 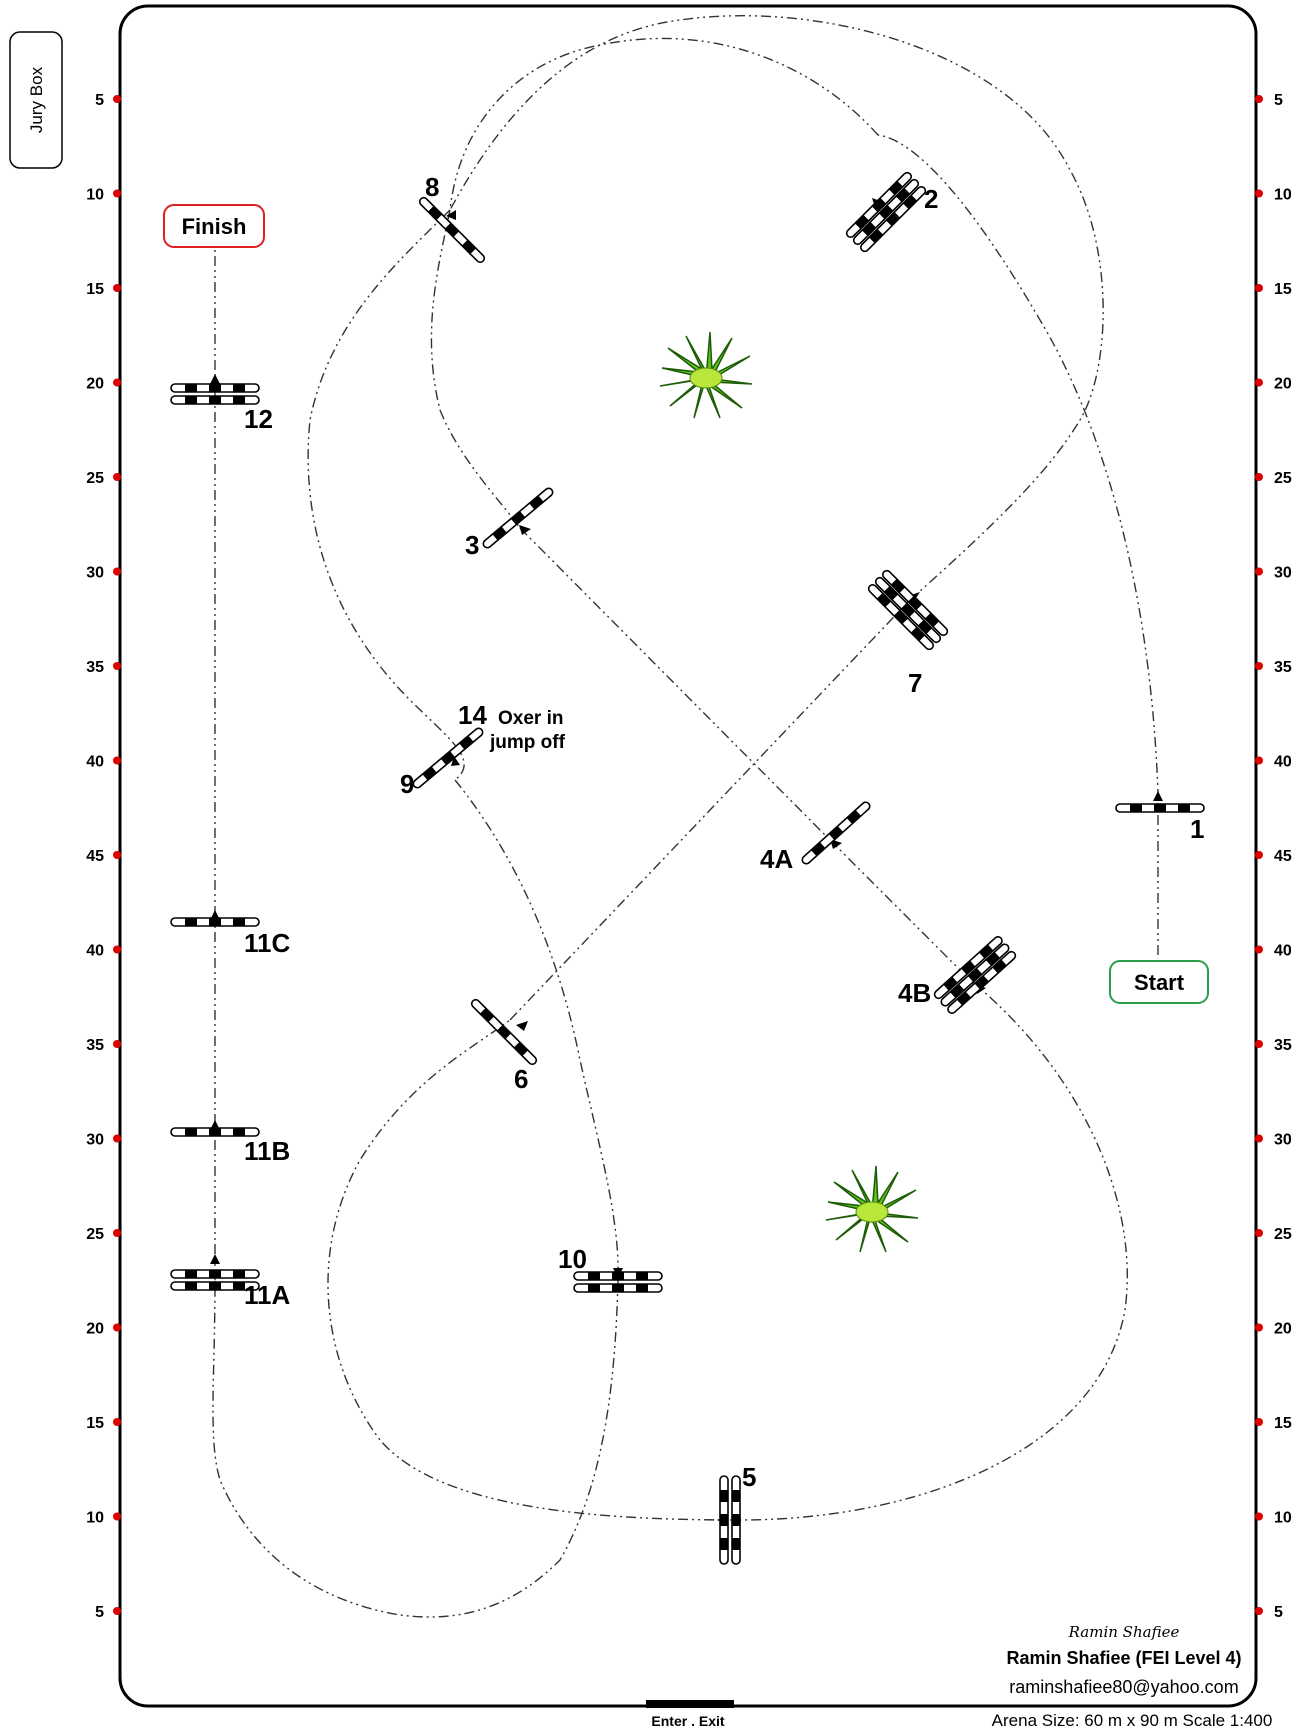 I want to click on finish-label: Finish, so click(x=214, y=226).